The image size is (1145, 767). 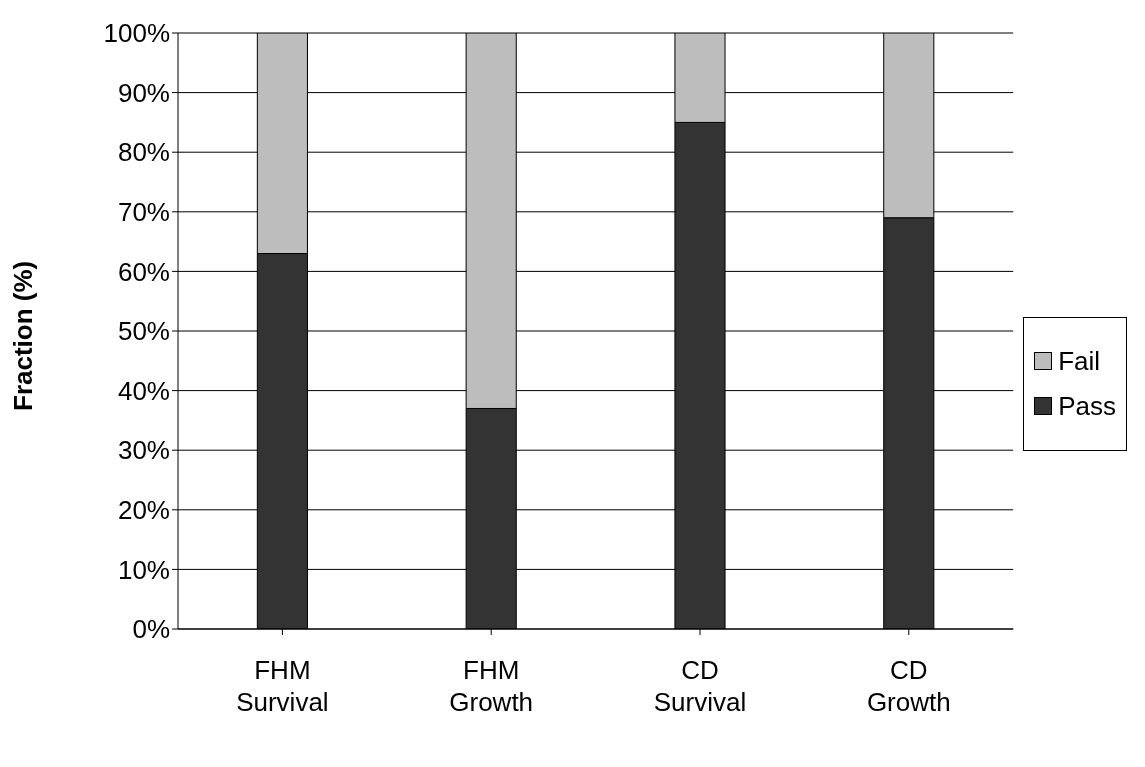 What do you see at coordinates (1079, 361) in the screenshot?
I see `legend-label: Fail` at bounding box center [1079, 361].